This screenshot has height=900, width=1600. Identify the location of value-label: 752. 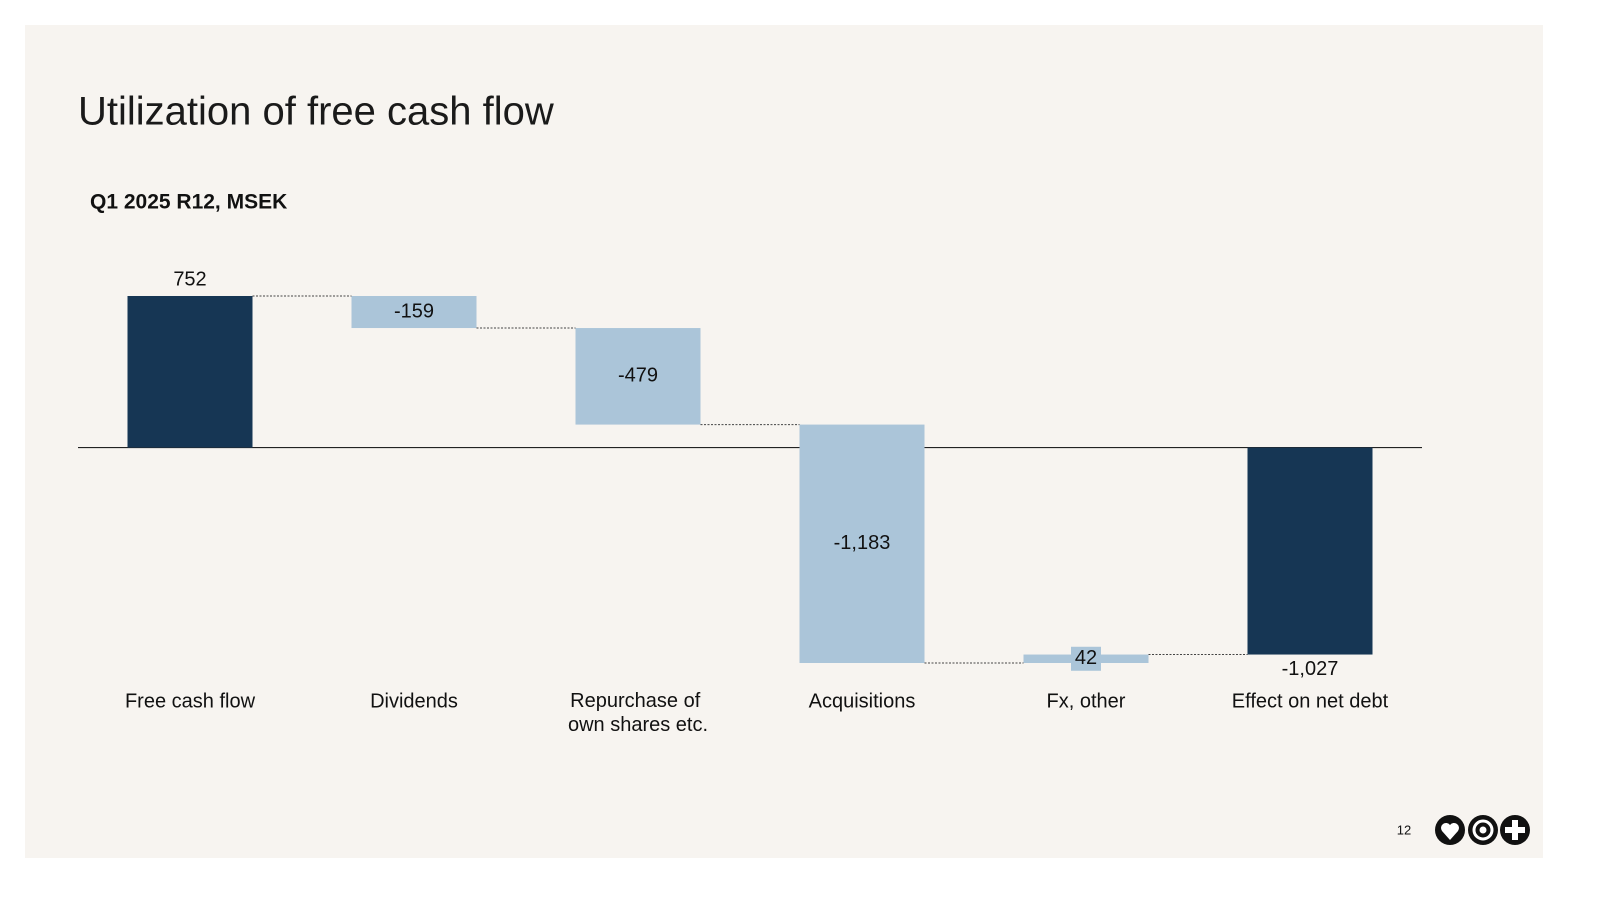
(189, 279).